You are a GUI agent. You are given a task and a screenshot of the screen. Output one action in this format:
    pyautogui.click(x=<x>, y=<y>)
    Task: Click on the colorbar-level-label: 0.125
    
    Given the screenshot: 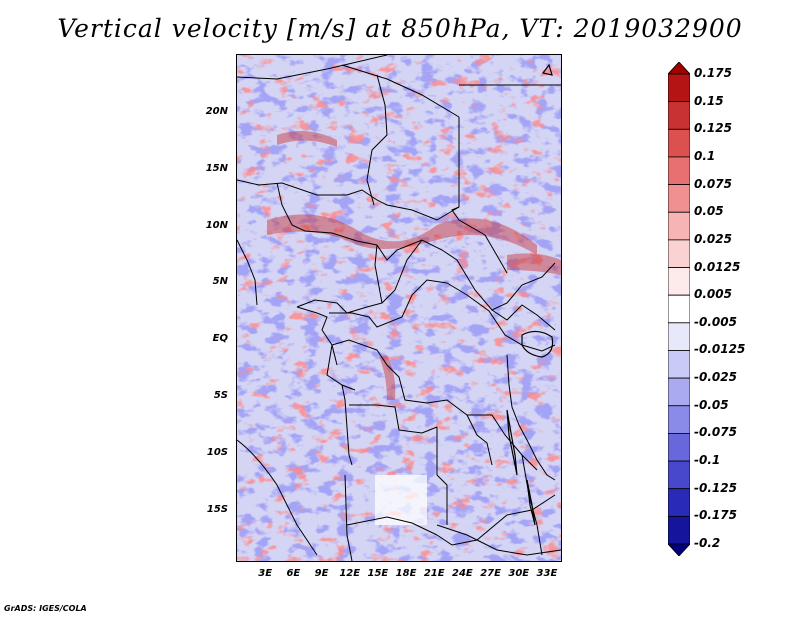 What is the action you would take?
    pyautogui.click(x=713, y=128)
    